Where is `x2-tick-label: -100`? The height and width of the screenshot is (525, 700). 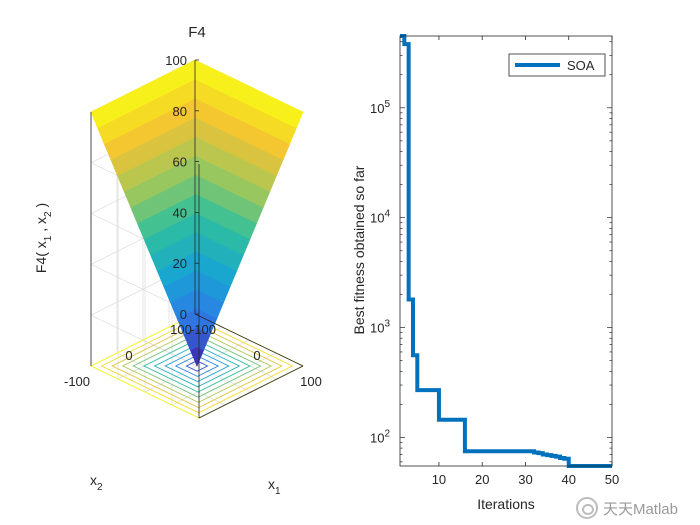 x2-tick-label: -100 is located at coordinates (77, 381).